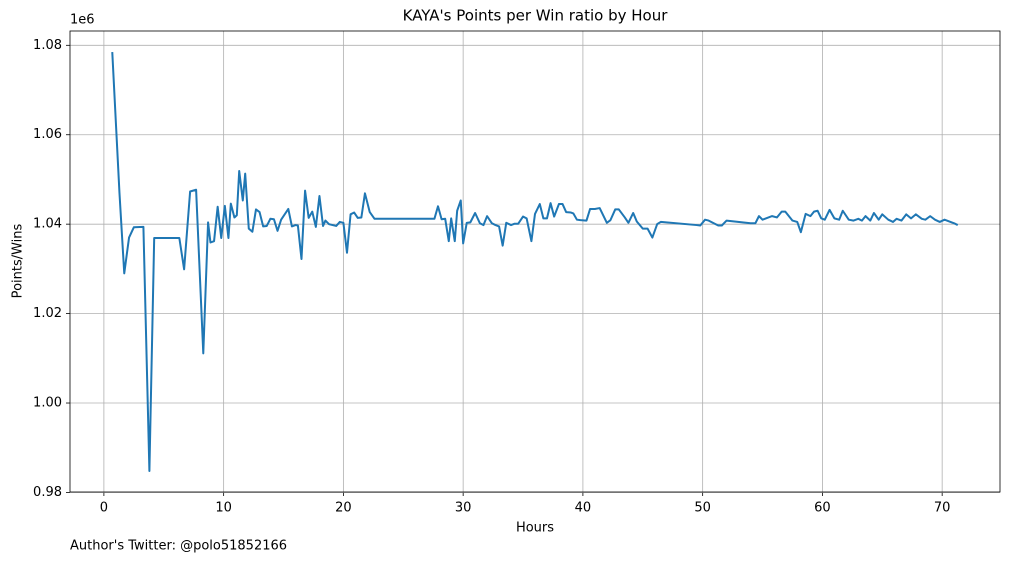  I want to click on y-tick-label: 1.04, so click(47, 224).